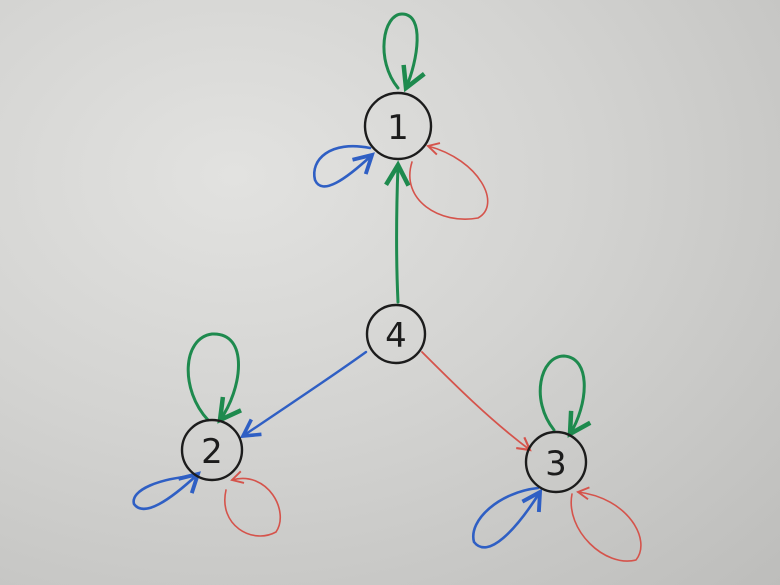 This screenshot has height=585, width=780. What do you see at coordinates (449, 181) in the screenshot?
I see `self-loop-1-red` at bounding box center [449, 181].